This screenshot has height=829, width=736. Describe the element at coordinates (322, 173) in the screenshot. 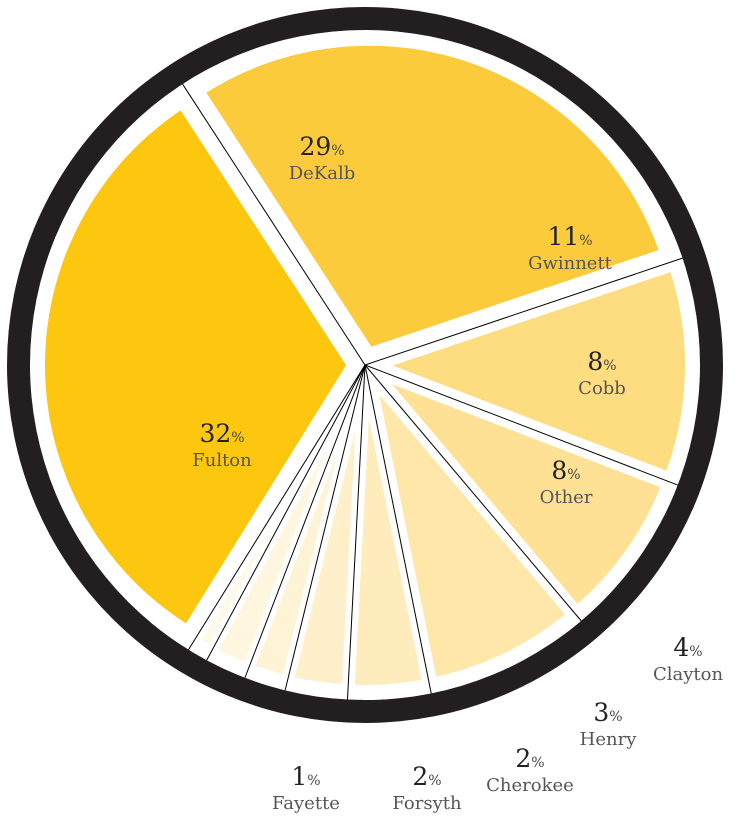

I see `slice-name: DeKalb` at that location.